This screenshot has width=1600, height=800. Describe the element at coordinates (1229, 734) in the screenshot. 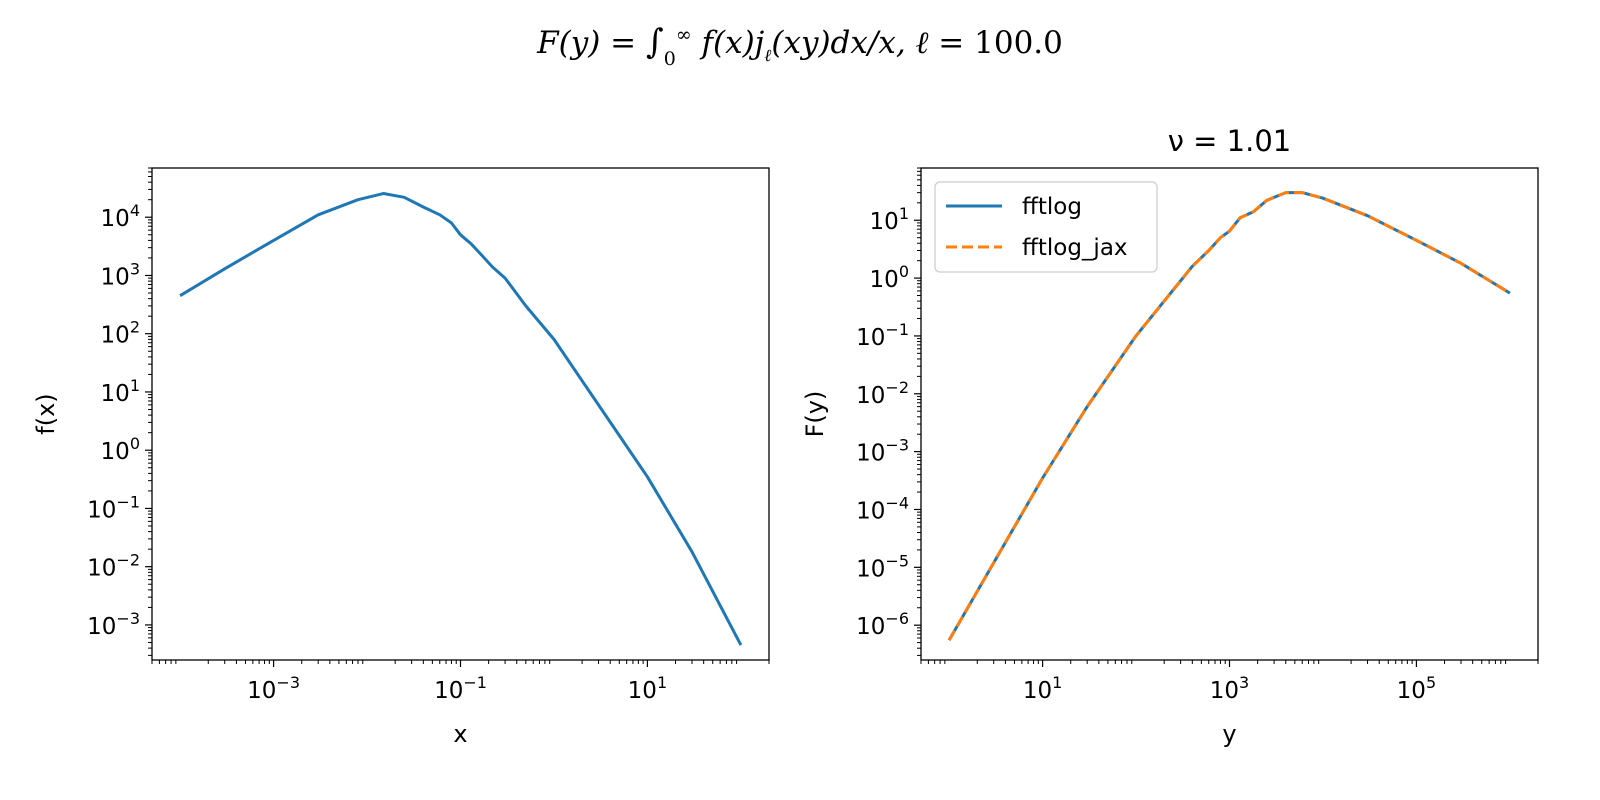

I see `x-axis-label: y` at that location.